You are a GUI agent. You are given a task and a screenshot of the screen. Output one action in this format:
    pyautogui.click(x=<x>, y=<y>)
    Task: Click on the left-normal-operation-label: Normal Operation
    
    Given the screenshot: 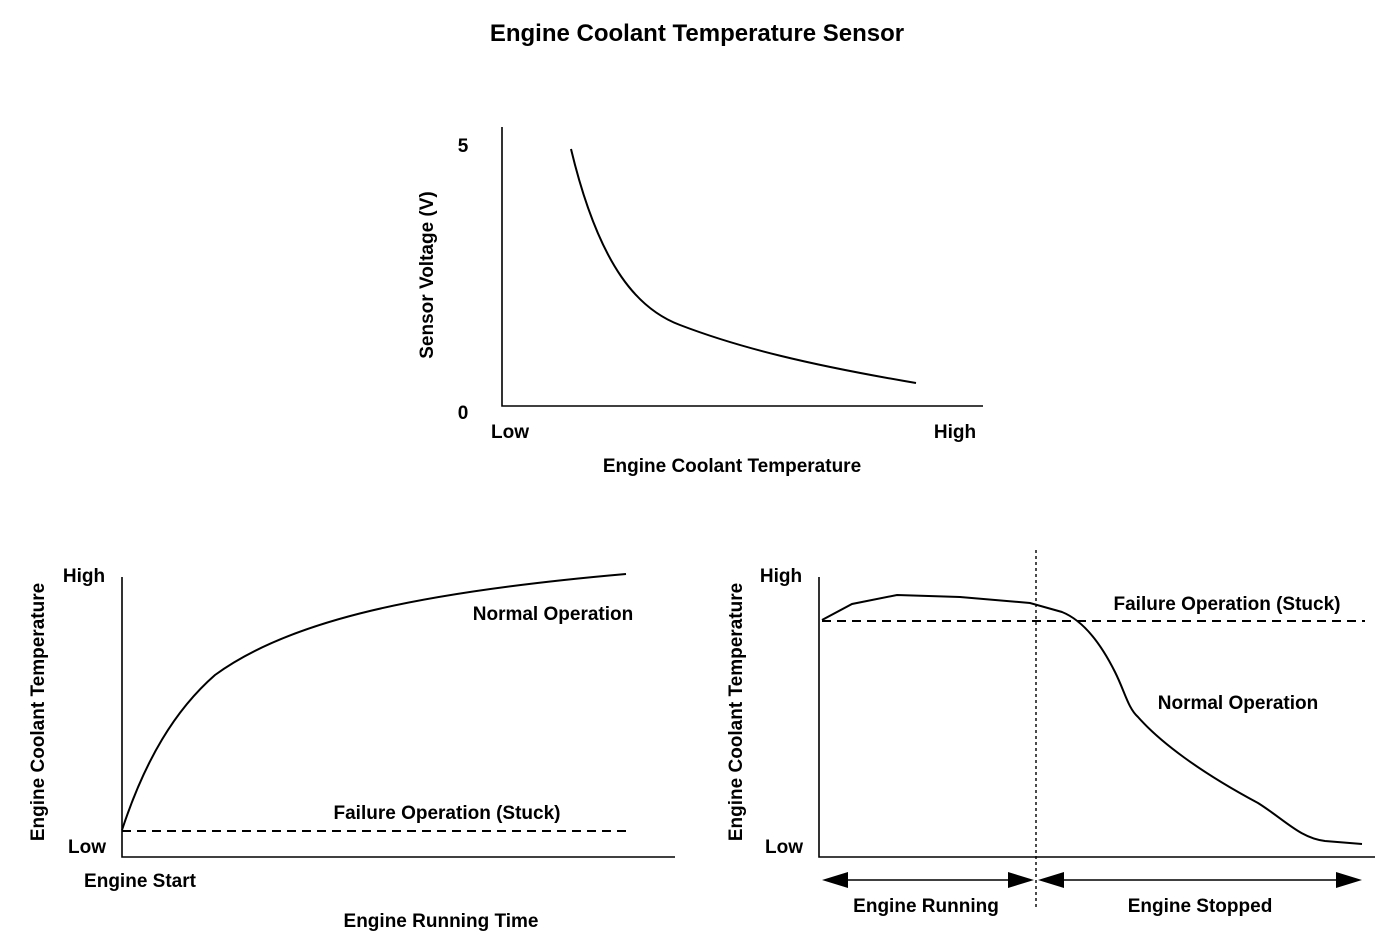 What is the action you would take?
    pyautogui.click(x=553, y=614)
    